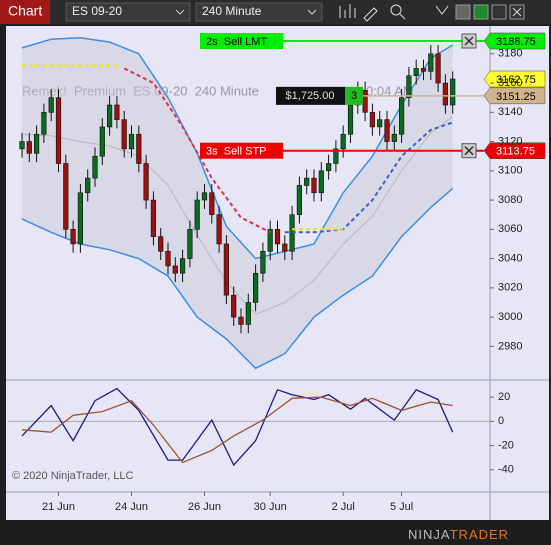  I want to click on y-tick-label: 3160, so click(510, 83).